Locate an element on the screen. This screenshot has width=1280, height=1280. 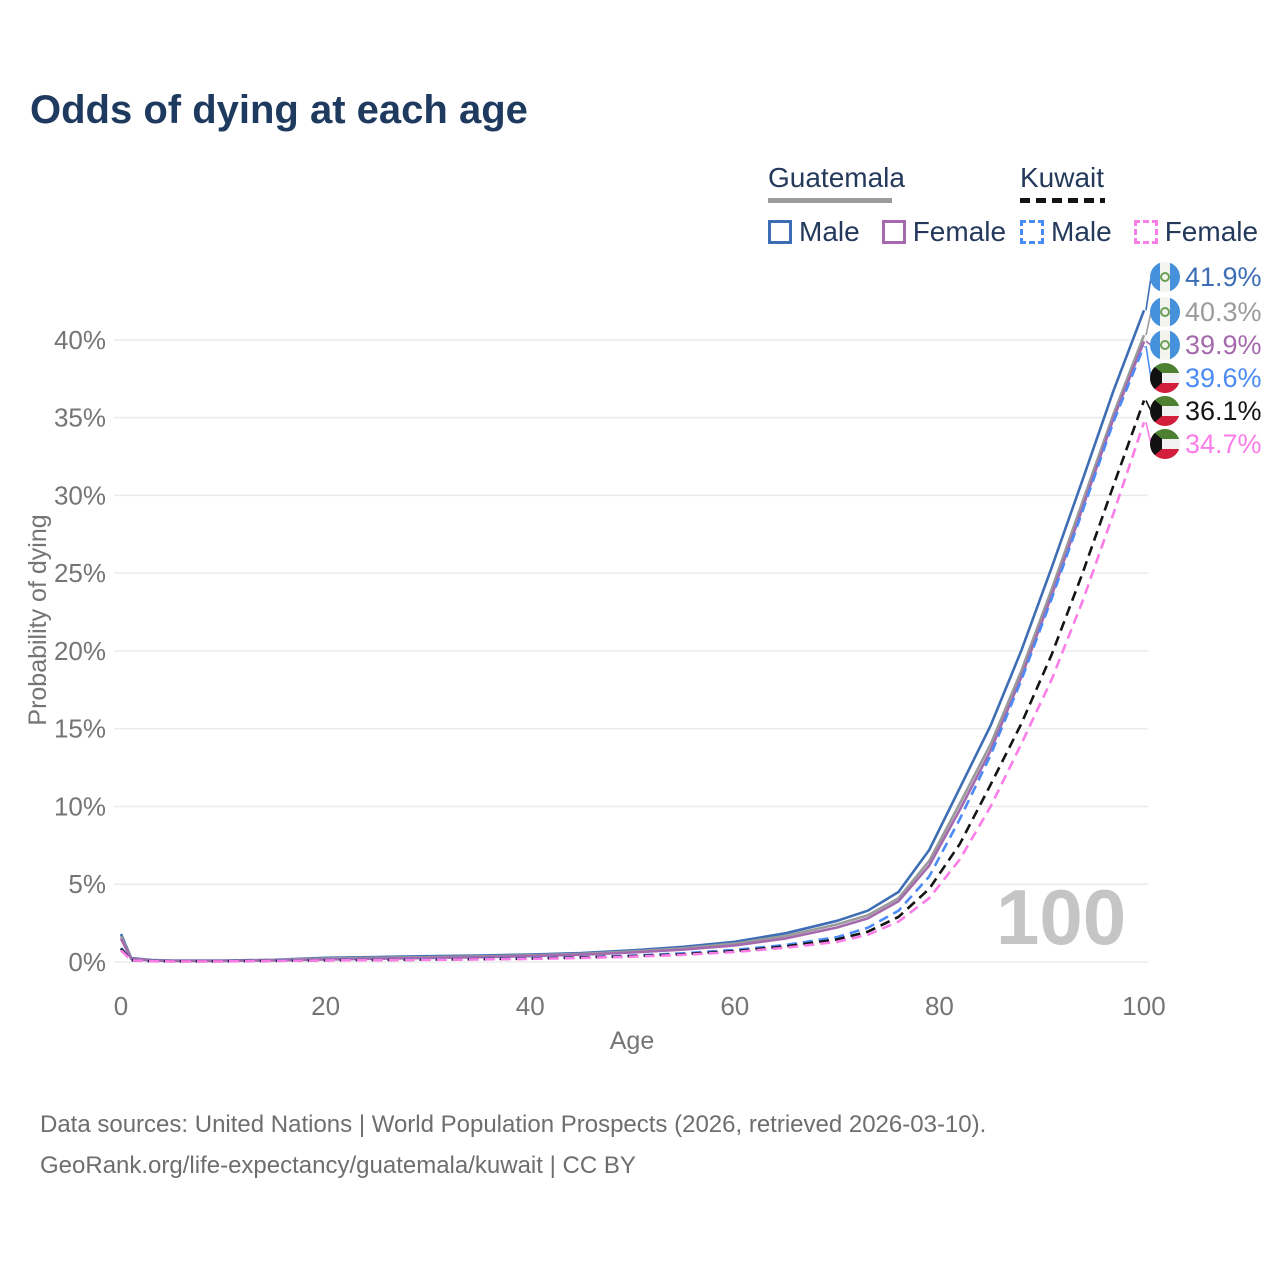
legend-country-kuwait: Kuwait is located at coordinates (1062, 177).